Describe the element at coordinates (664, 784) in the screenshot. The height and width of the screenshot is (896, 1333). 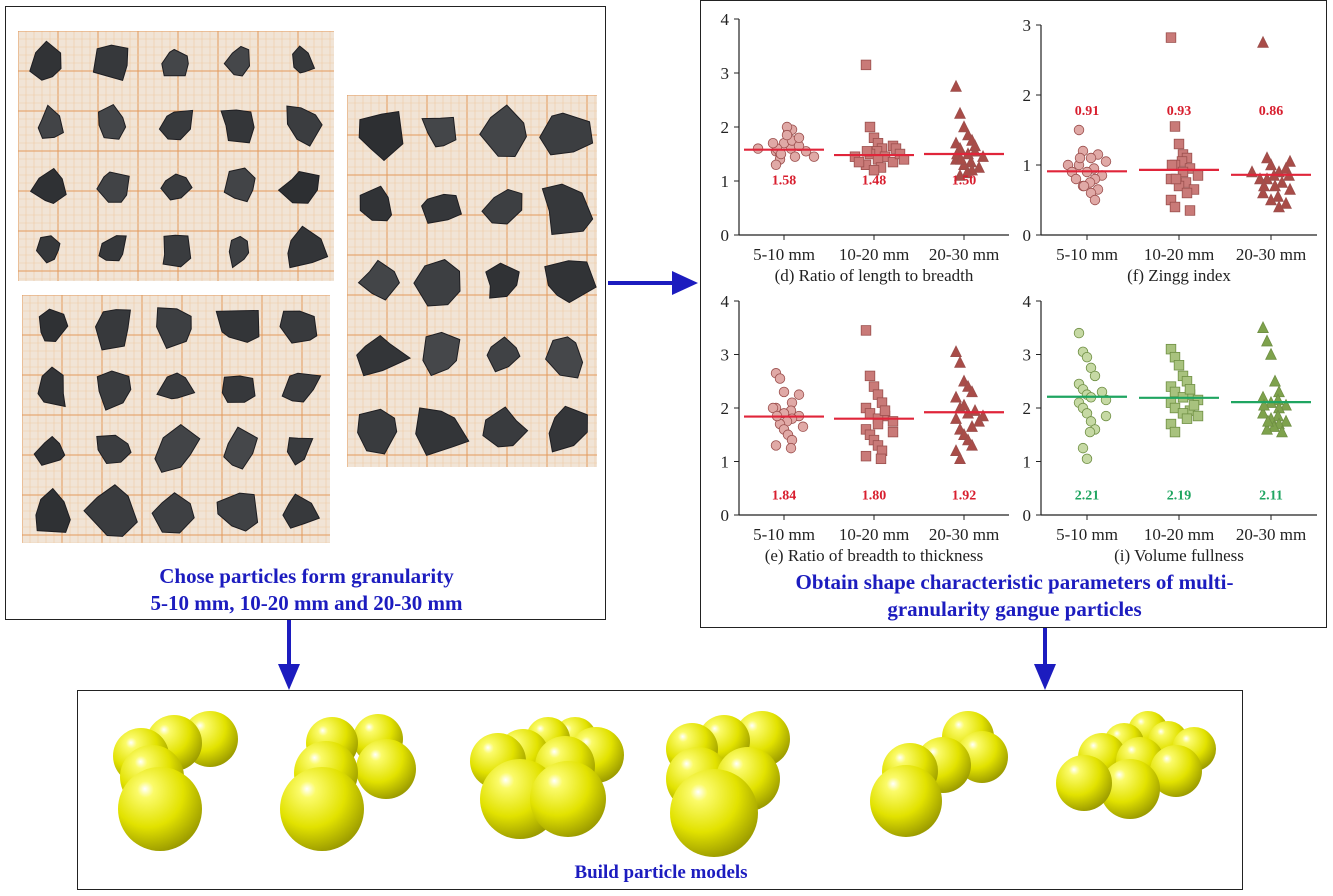
I see `particle-models-svg` at that location.